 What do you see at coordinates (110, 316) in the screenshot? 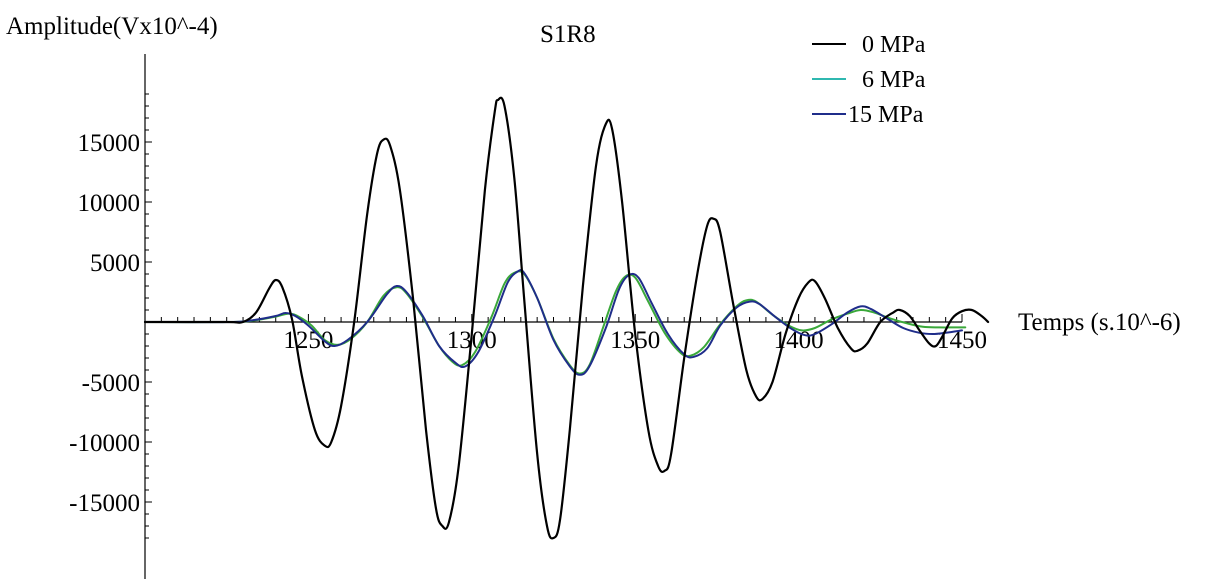
I see `y-ticks: 15000 10000 5000 -5000 -10000 -15000` at bounding box center [110, 316].